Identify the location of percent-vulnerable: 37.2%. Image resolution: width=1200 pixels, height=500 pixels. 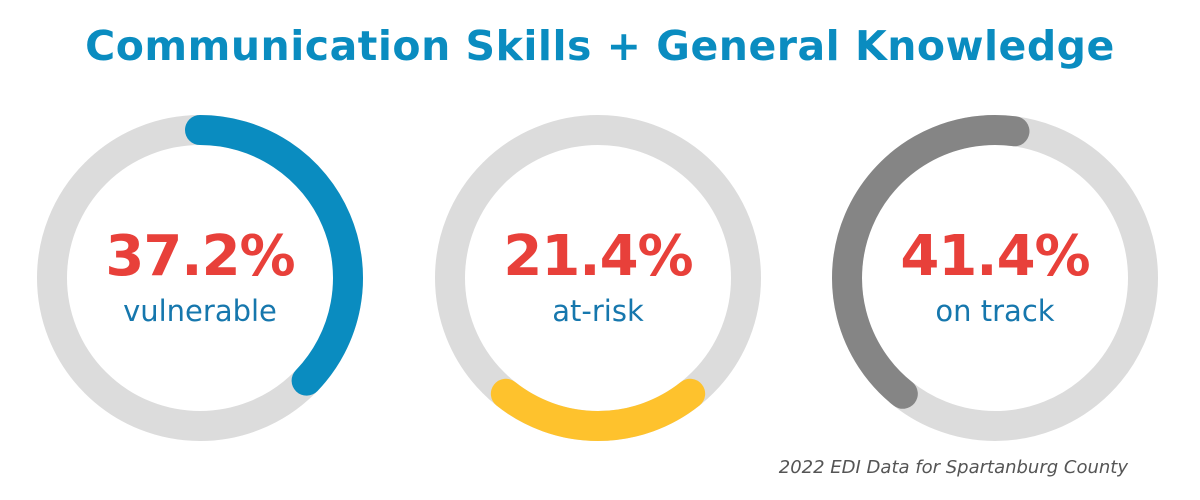
(200, 256).